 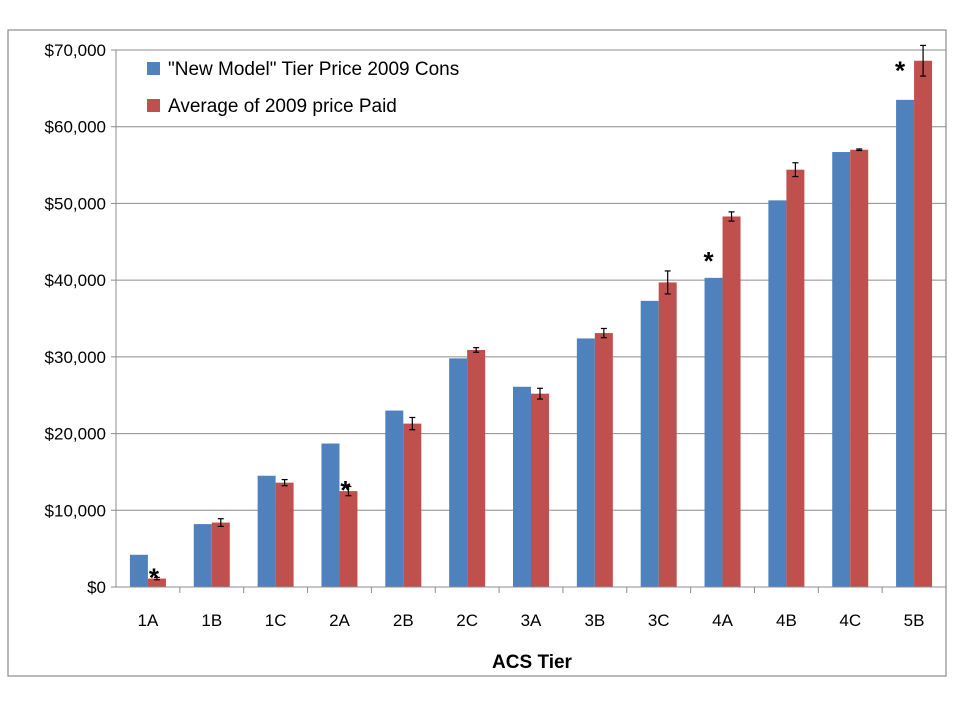 What do you see at coordinates (594, 620) in the screenshot?
I see `x-tick-label: 3B` at bounding box center [594, 620].